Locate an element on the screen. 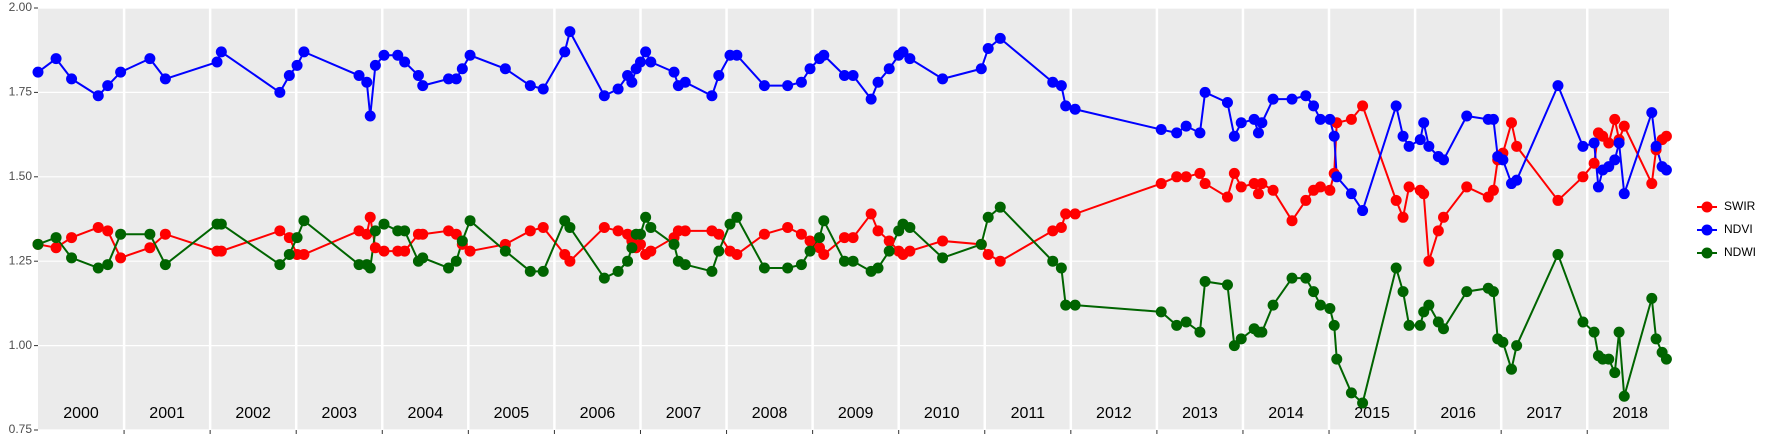 Image resolution: width=1773 pixels, height=442 pixels. year-label: 2013 is located at coordinates (1200, 413).